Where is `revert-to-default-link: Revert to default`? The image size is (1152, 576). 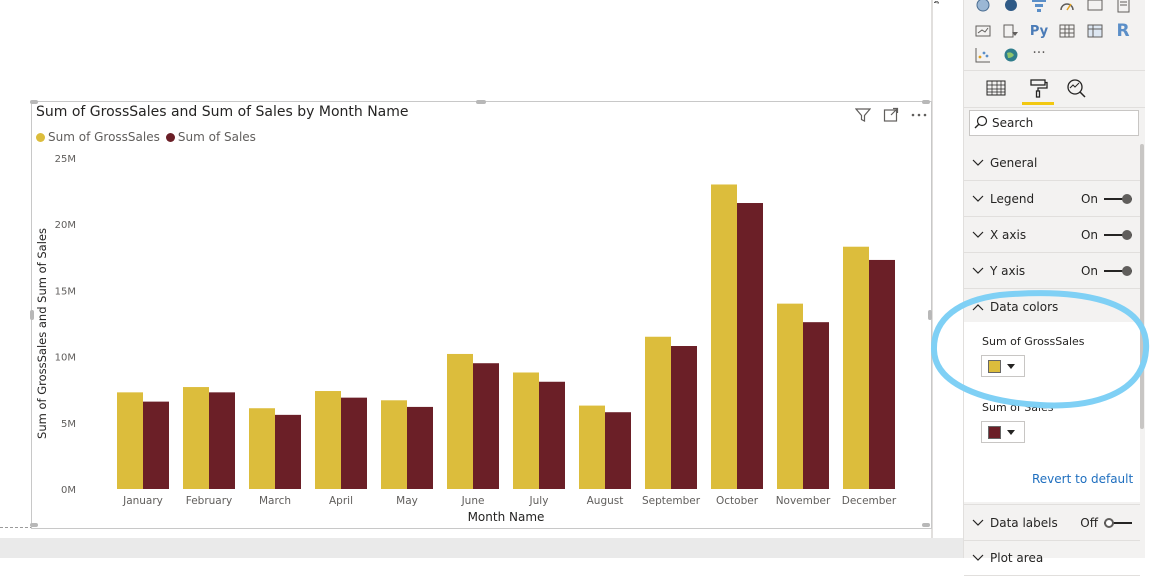 revert-to-default-link: Revert to default is located at coordinates (1083, 479).